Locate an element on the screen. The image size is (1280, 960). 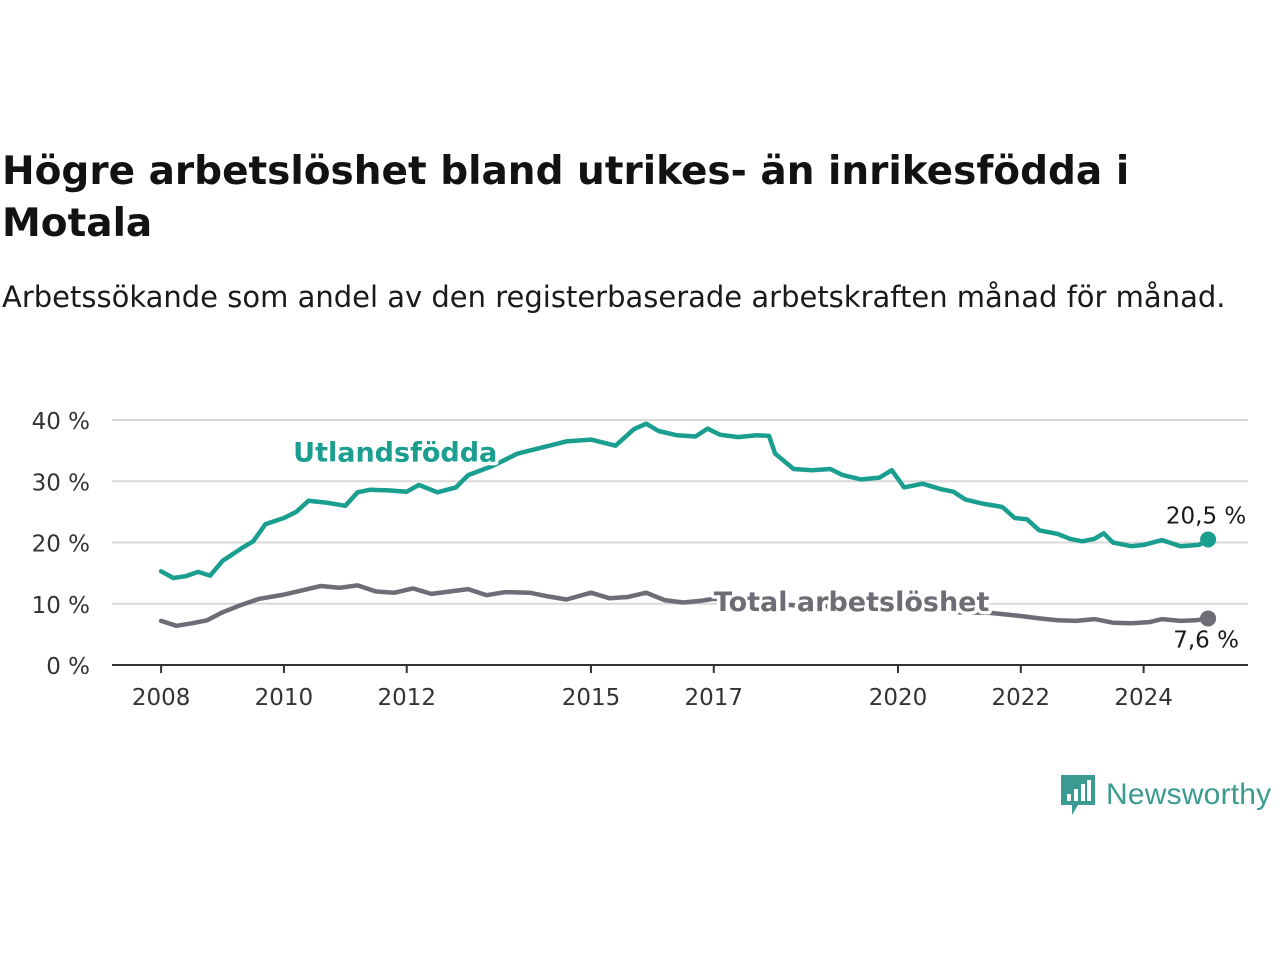
x-tick-label: 2024 is located at coordinates (1143, 698).